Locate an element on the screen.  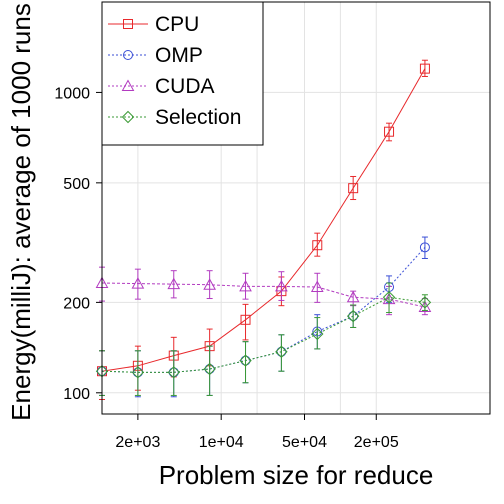
legend-item-cuda: CUDA is located at coordinates (161, 86).